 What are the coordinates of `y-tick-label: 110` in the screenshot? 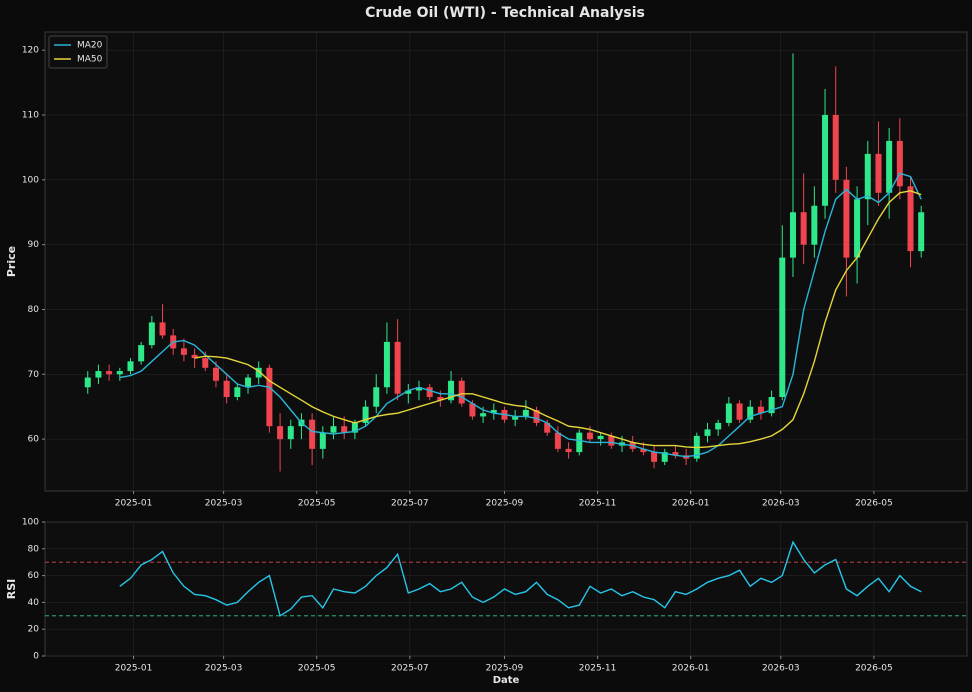 It's located at (30, 115).